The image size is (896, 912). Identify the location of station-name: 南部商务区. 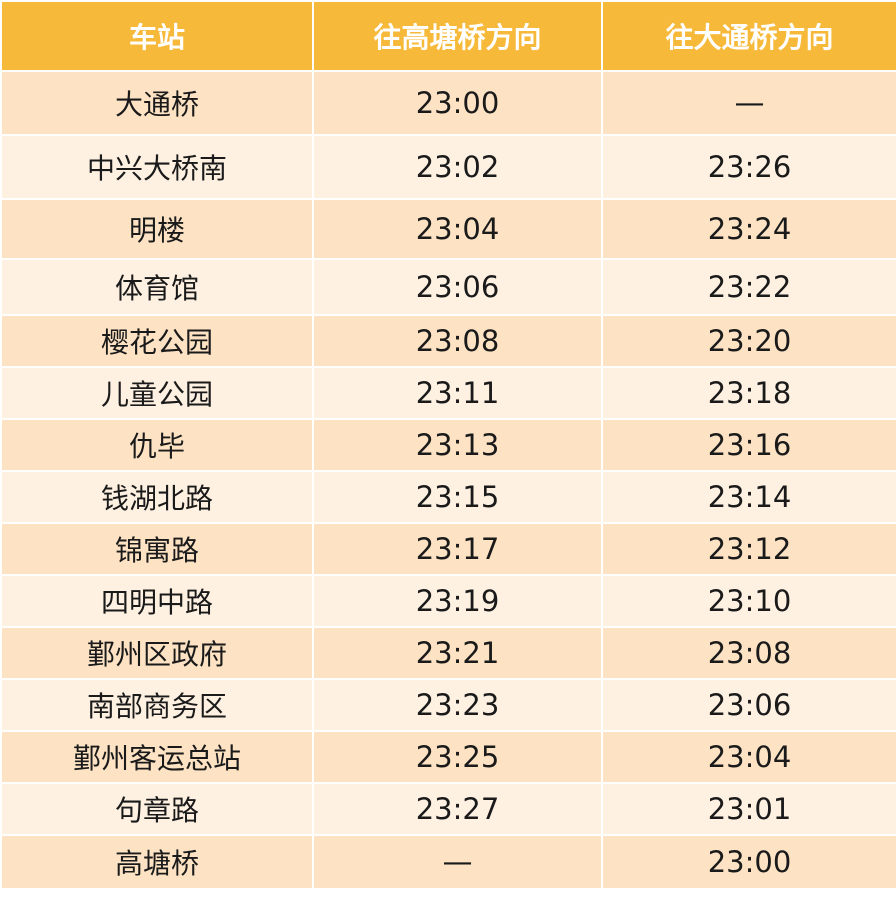
(157, 705).